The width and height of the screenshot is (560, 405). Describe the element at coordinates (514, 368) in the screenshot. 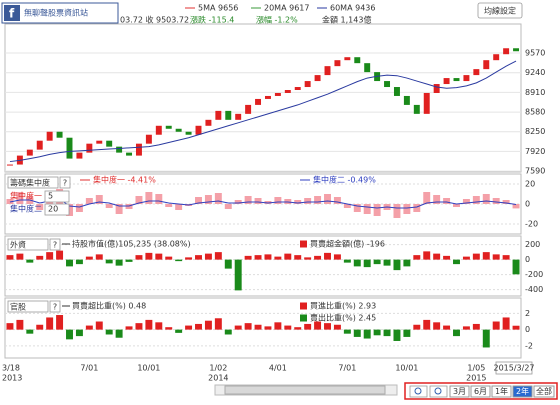

I see `date-box` at that location.